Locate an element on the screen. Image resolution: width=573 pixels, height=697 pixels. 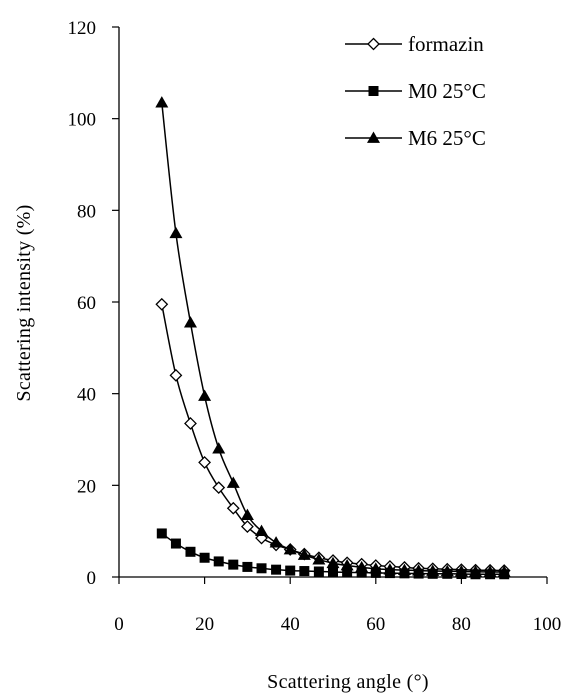
x-tick-label: 0 is located at coordinates (119, 624).